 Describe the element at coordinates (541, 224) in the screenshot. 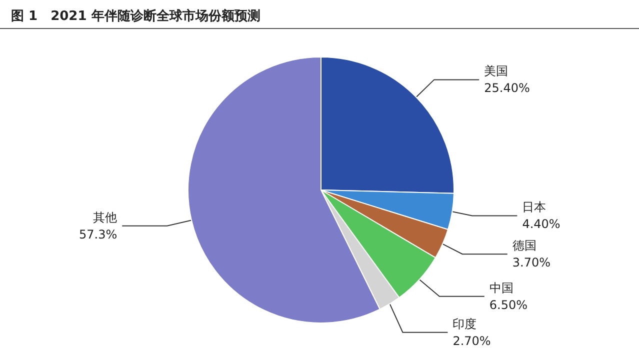

I see `data-label: 4.40%` at that location.